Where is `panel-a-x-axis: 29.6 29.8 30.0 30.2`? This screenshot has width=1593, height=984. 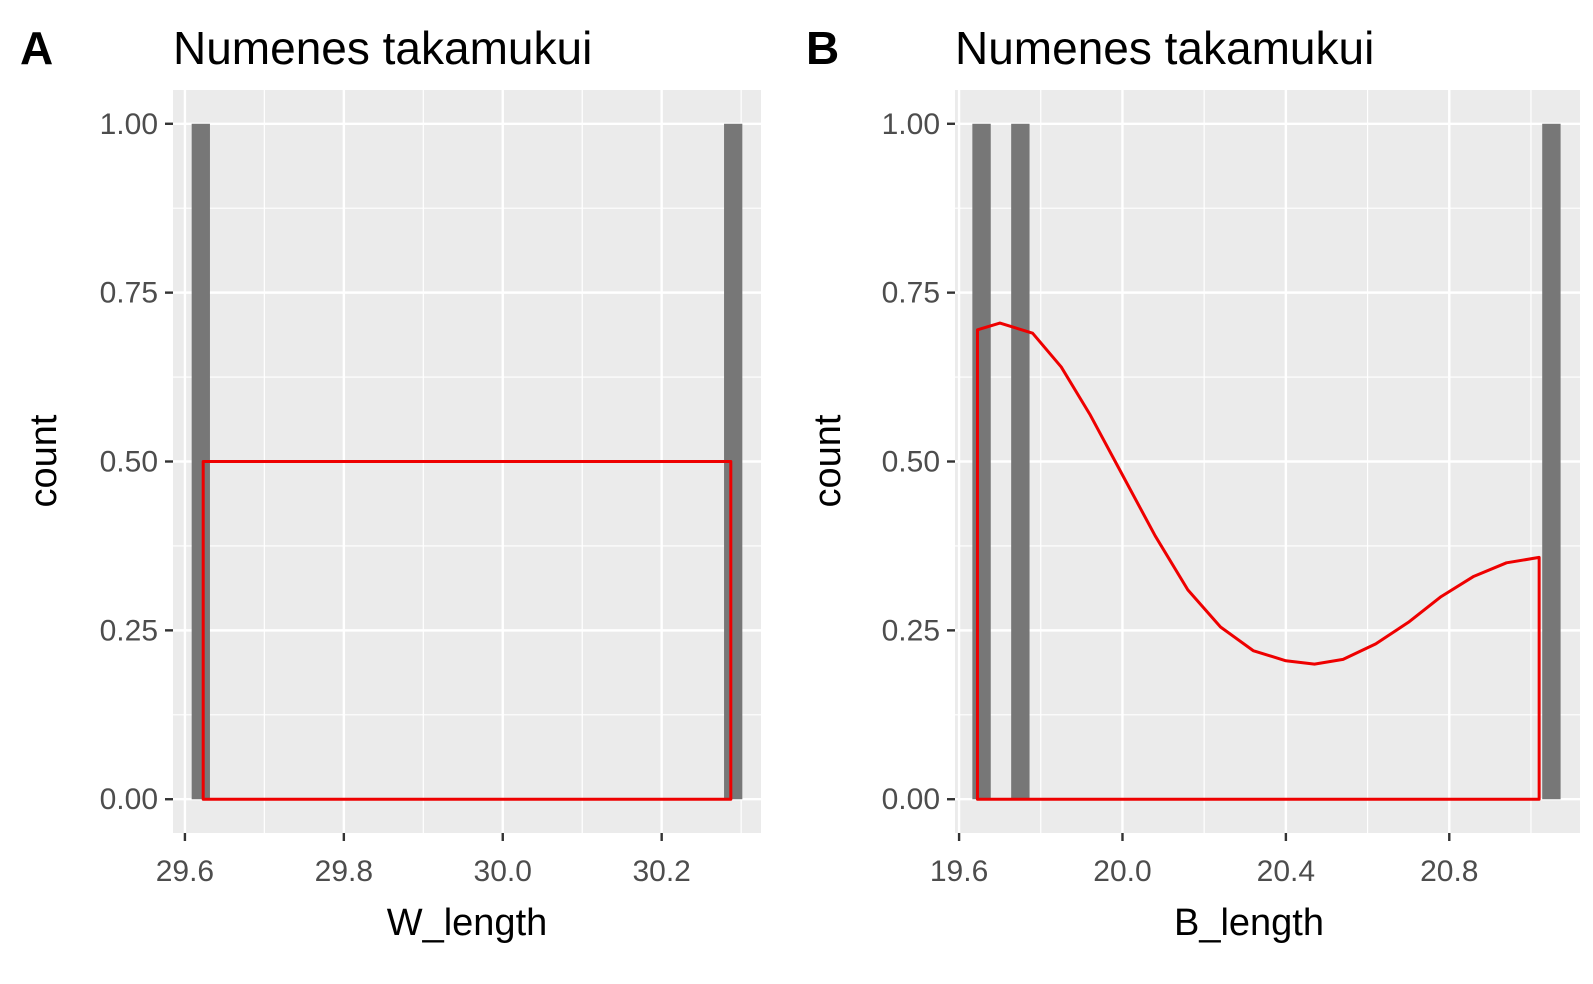
panel-a-x-axis: 29.6 29.8 30.0 30.2 is located at coordinates (423, 860).